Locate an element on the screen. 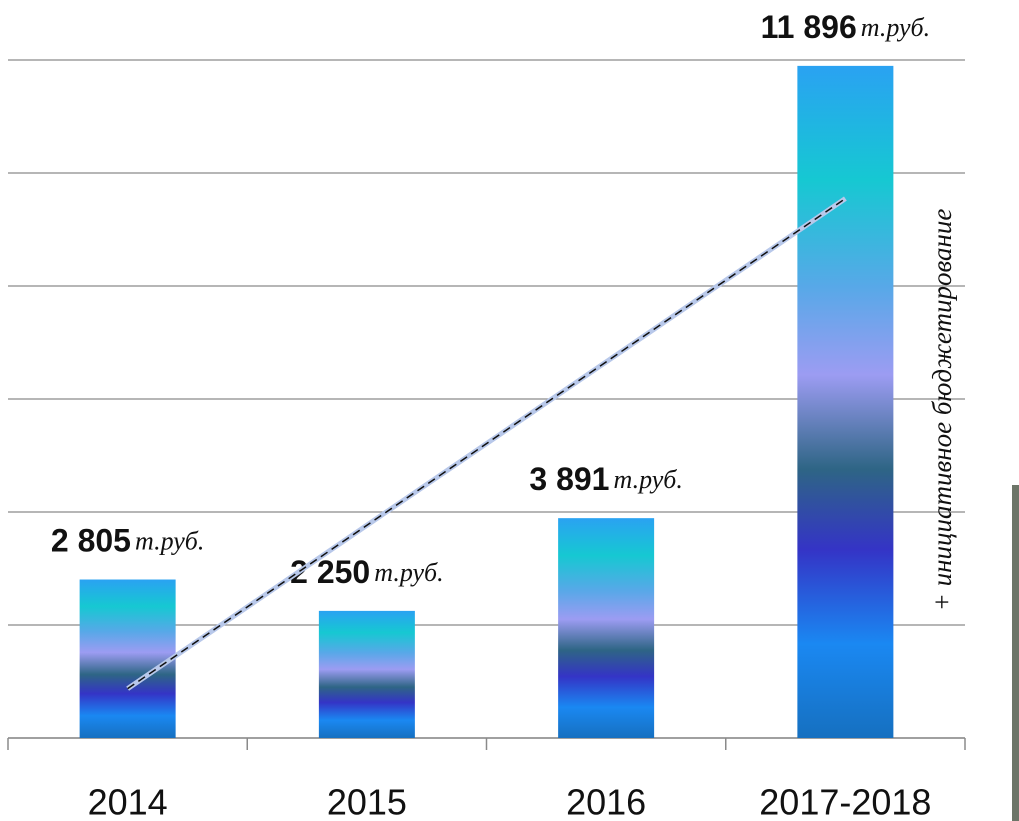  data-label: 11 896 т.руб. is located at coordinates (845, 27).